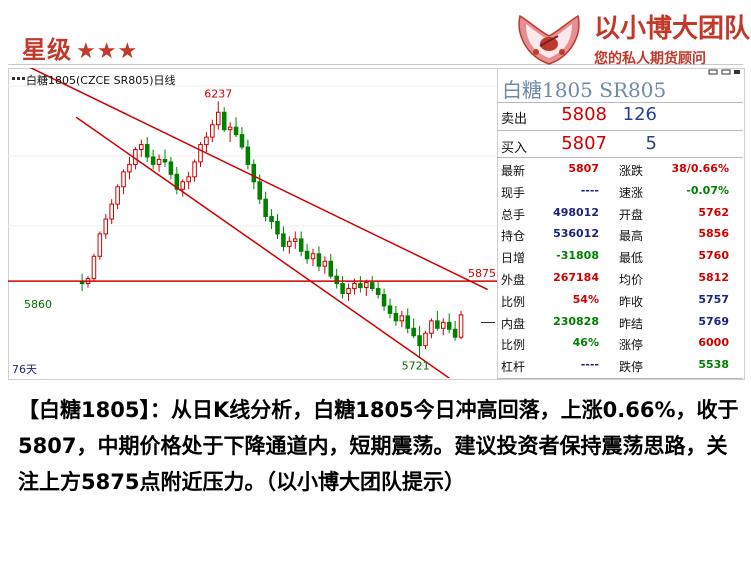 The image size is (751, 578). What do you see at coordinates (620, 145) in the screenshot?
I see `bid-row: 买入 5807 5` at bounding box center [620, 145].